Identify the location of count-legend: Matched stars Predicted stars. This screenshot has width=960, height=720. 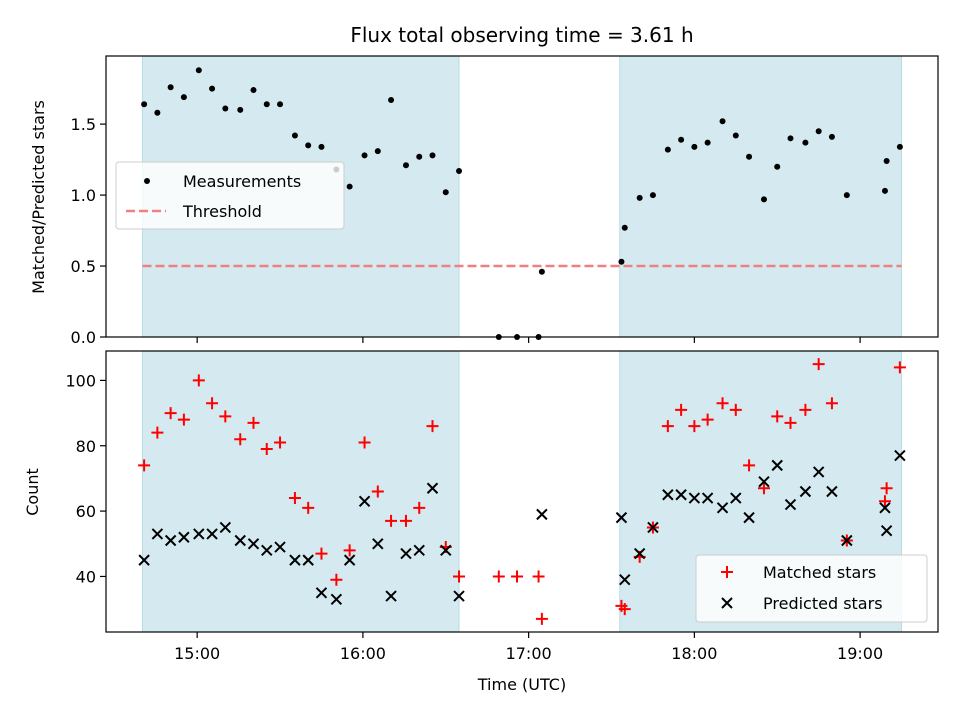
(811, 588).